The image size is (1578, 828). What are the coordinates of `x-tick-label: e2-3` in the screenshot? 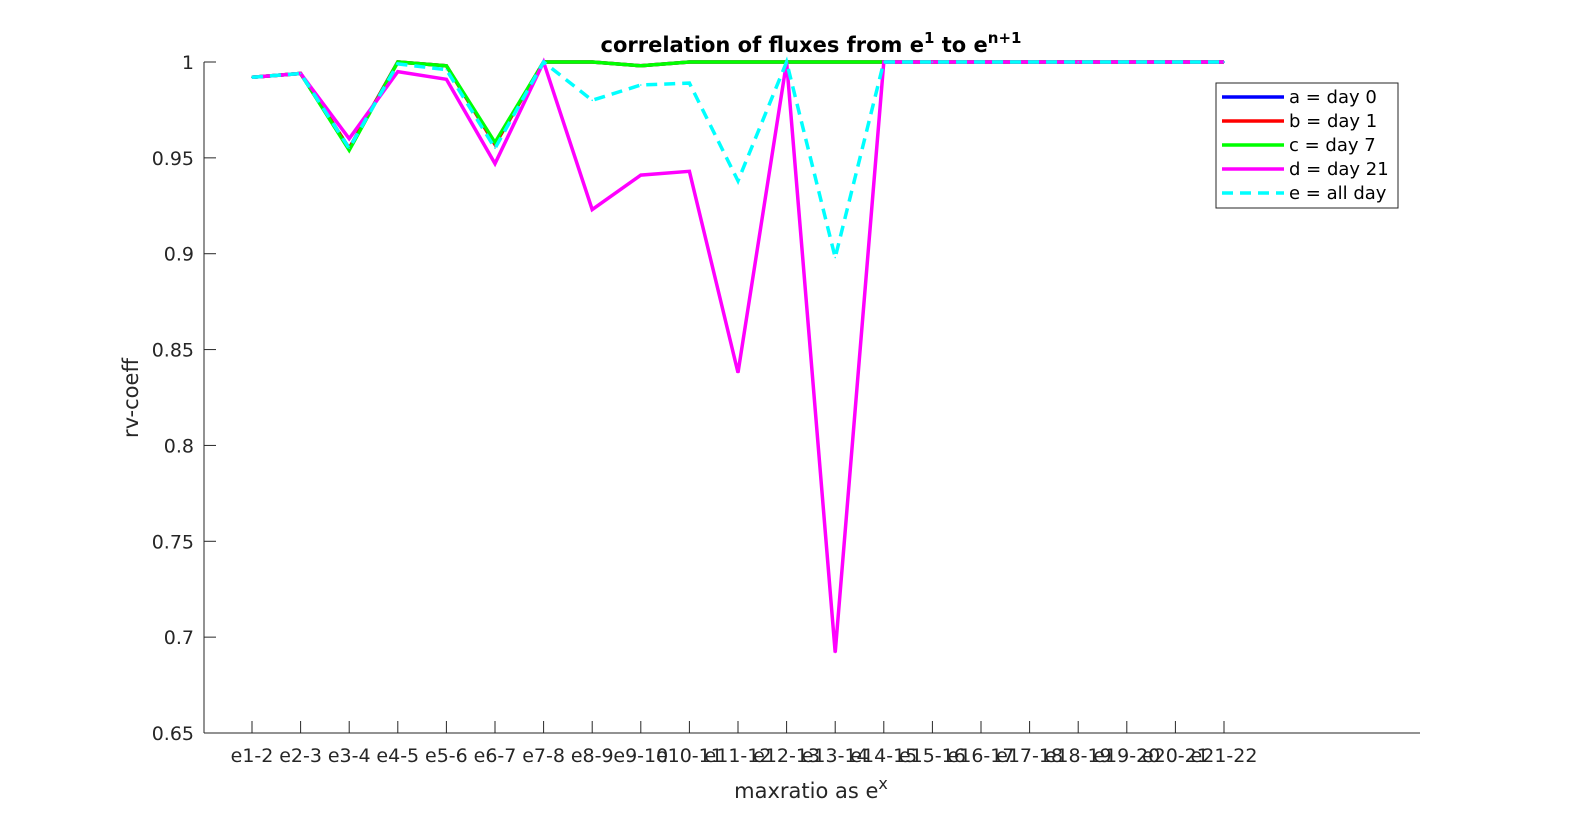 It's located at (300, 756).